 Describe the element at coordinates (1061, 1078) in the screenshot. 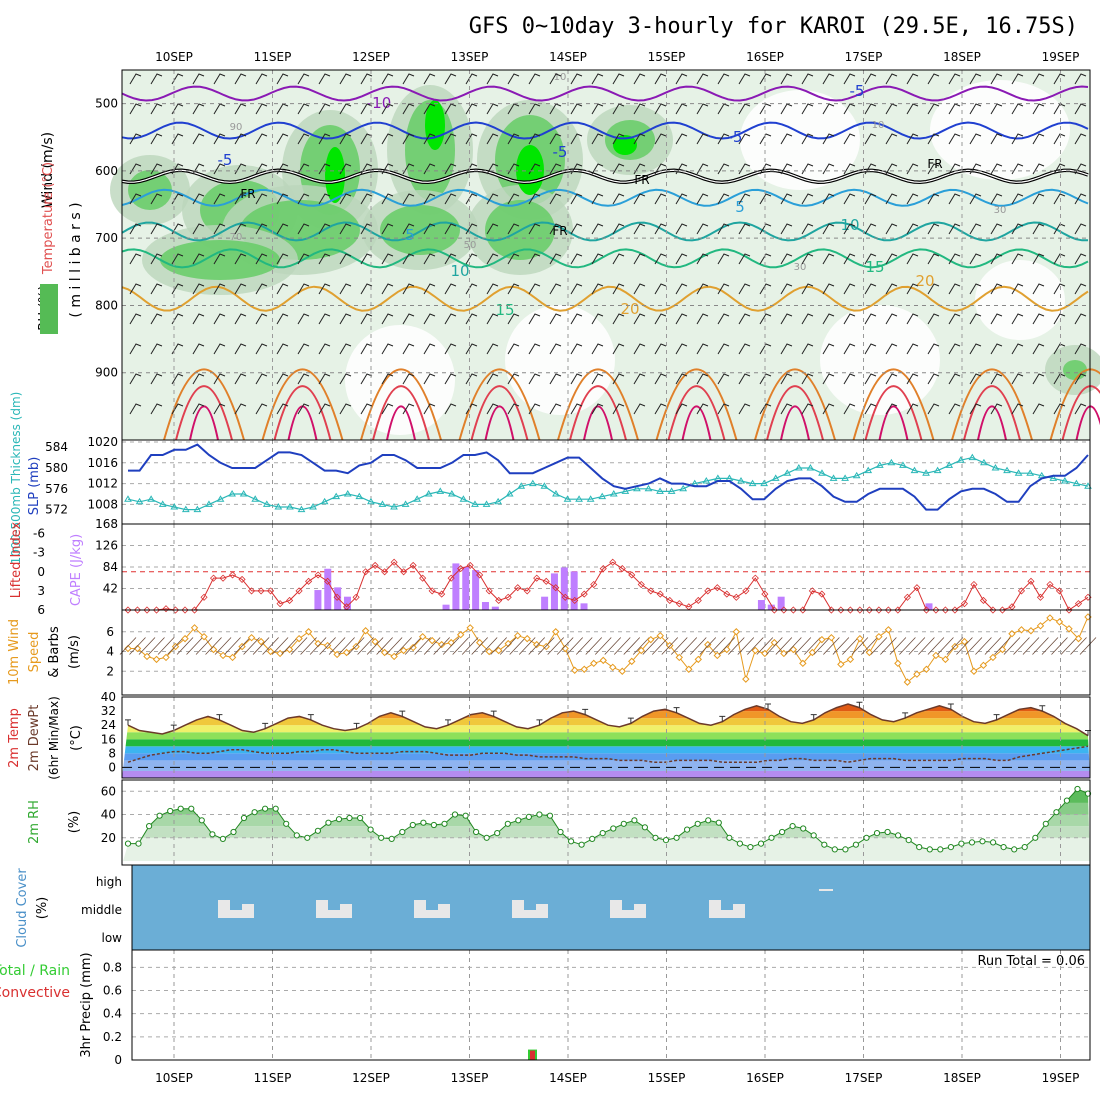

I see `date-label-bottom: 19SEP` at that location.